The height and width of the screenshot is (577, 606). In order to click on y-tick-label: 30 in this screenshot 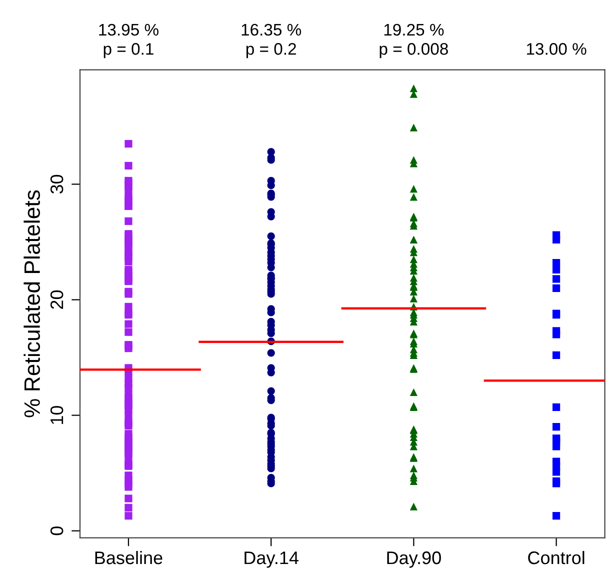, I will do `click(57, 184)`.